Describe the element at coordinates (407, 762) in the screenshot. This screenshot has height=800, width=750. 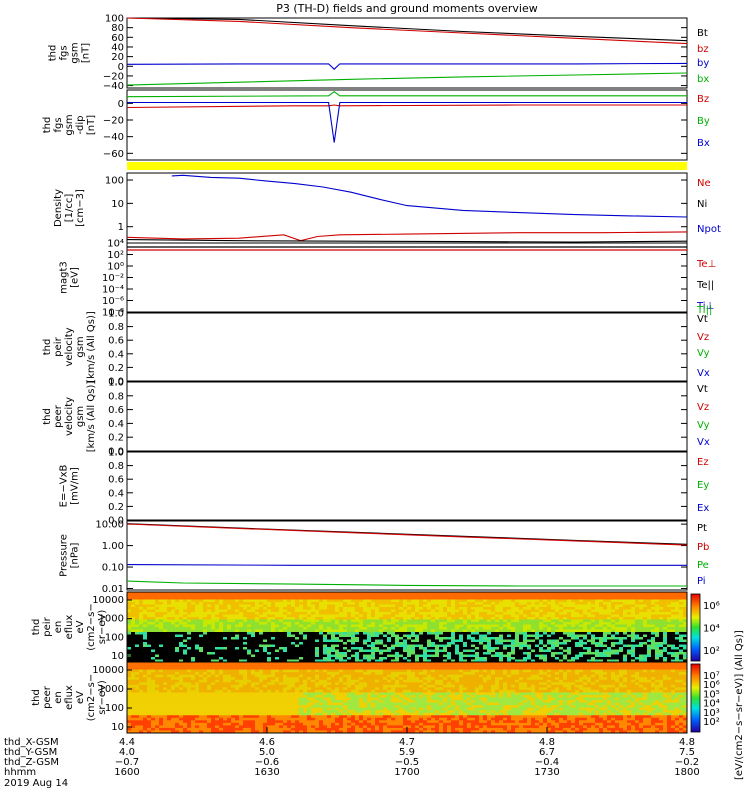
I see `x-axis-value: −0.5` at that location.